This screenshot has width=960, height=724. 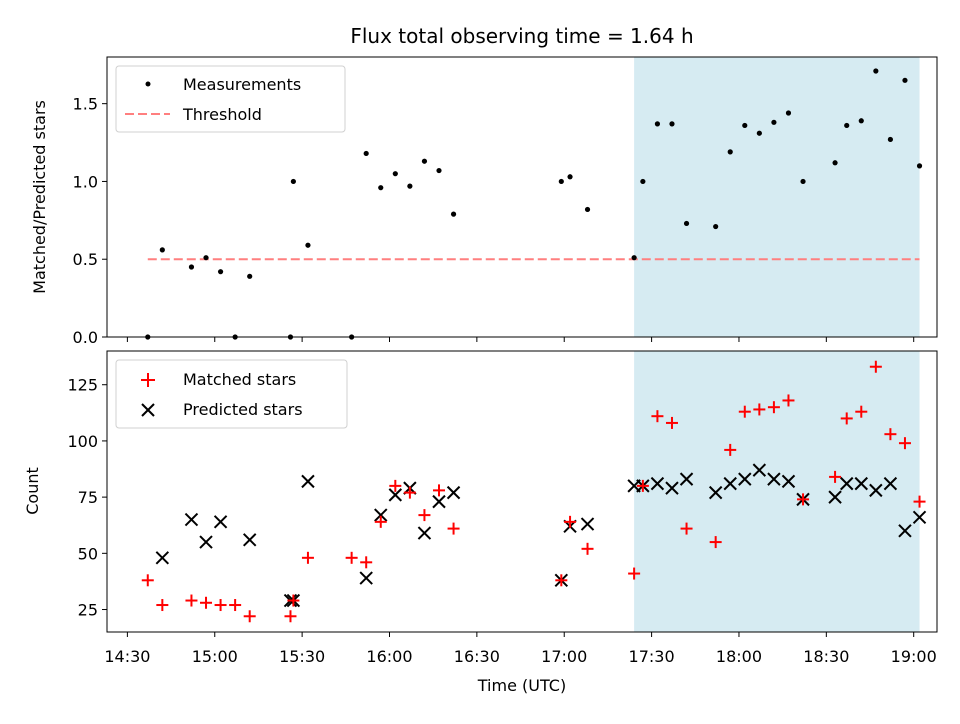 I want to click on top-y-axis-label: Matched/Predicted stars, so click(x=39, y=197).